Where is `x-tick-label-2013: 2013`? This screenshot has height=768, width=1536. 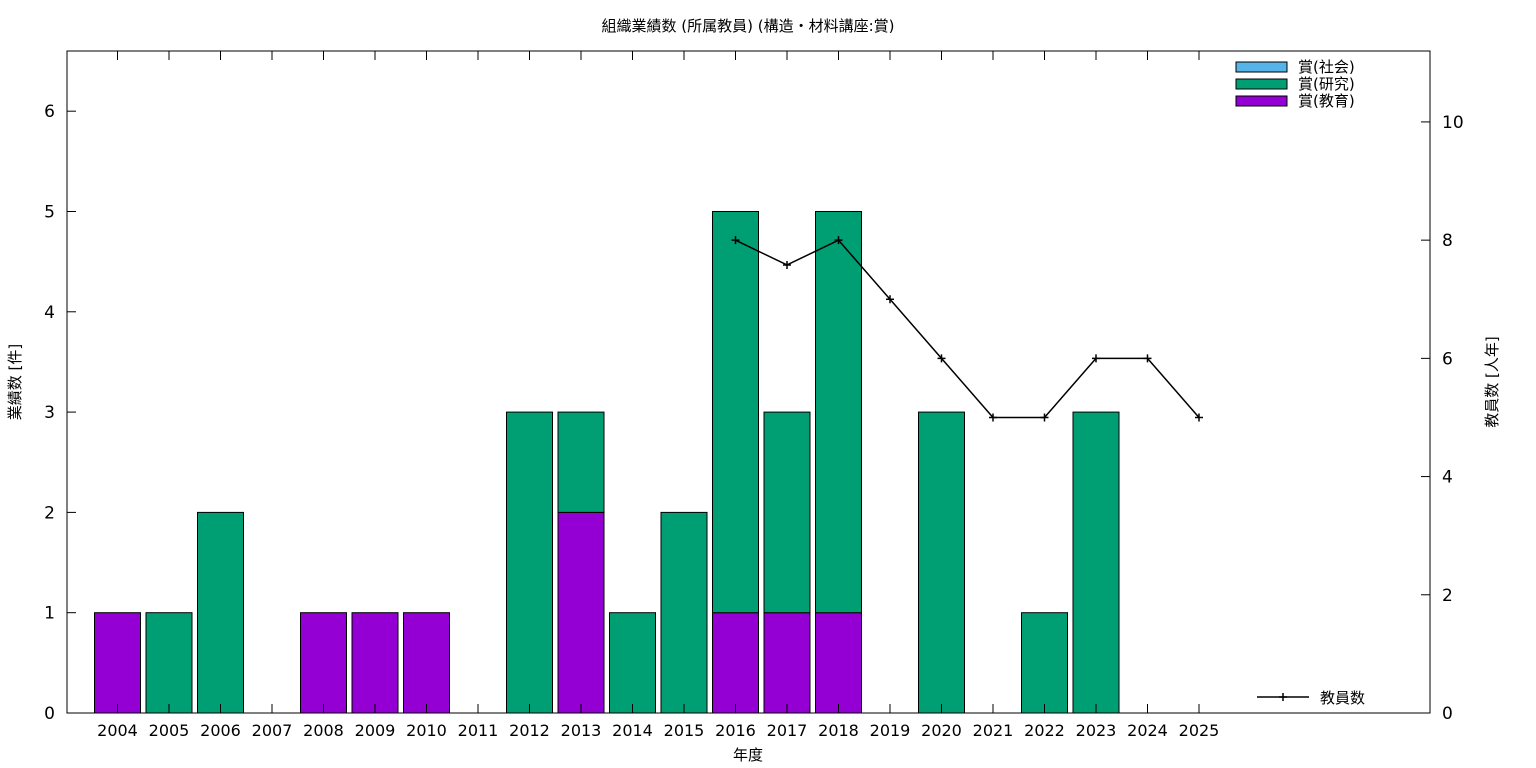 x-tick-label-2013: 2013 is located at coordinates (581, 730).